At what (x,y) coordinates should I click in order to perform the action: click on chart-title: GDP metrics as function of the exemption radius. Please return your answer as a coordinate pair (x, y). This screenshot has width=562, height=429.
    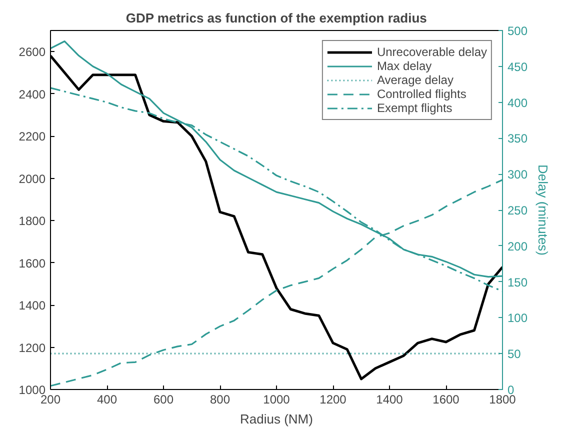
    Looking at the image, I should click on (276, 18).